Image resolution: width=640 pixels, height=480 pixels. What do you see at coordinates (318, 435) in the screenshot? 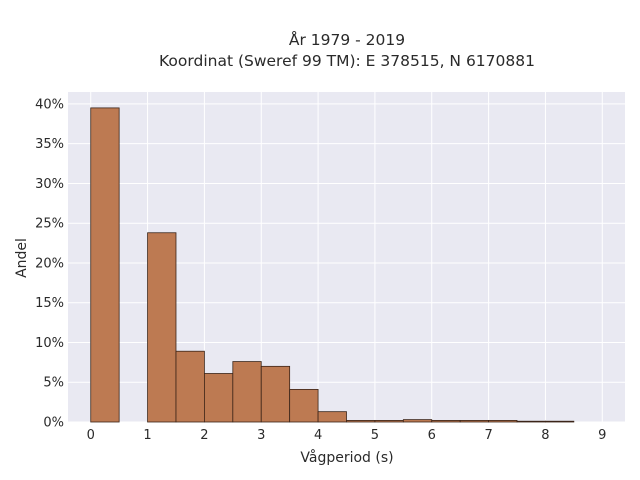
I see `x-tick-label: 4` at bounding box center [318, 435].